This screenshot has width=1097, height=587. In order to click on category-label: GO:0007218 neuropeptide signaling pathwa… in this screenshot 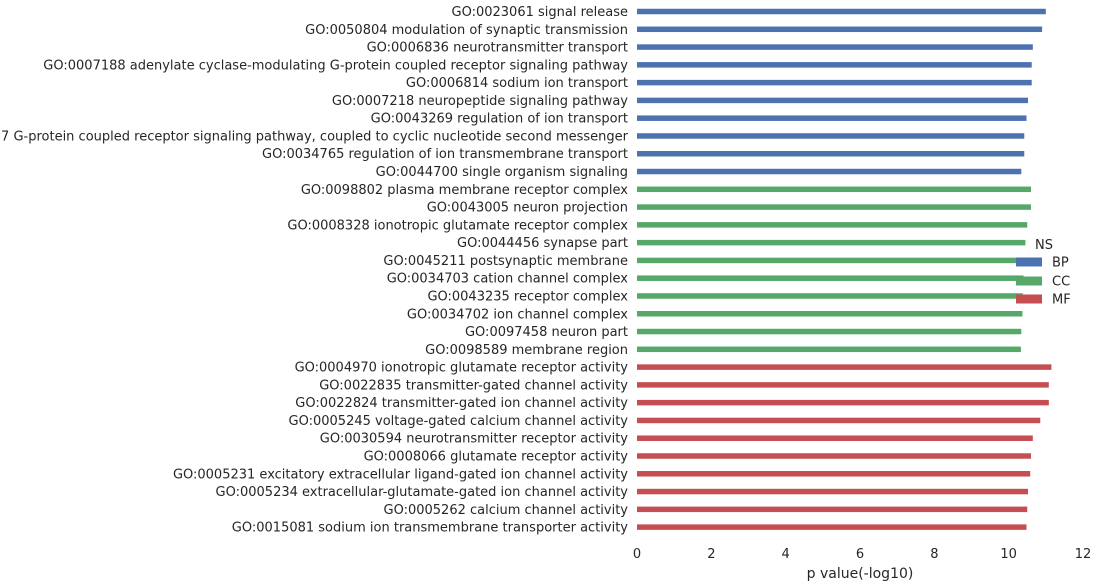, I will do `click(480, 101)`.